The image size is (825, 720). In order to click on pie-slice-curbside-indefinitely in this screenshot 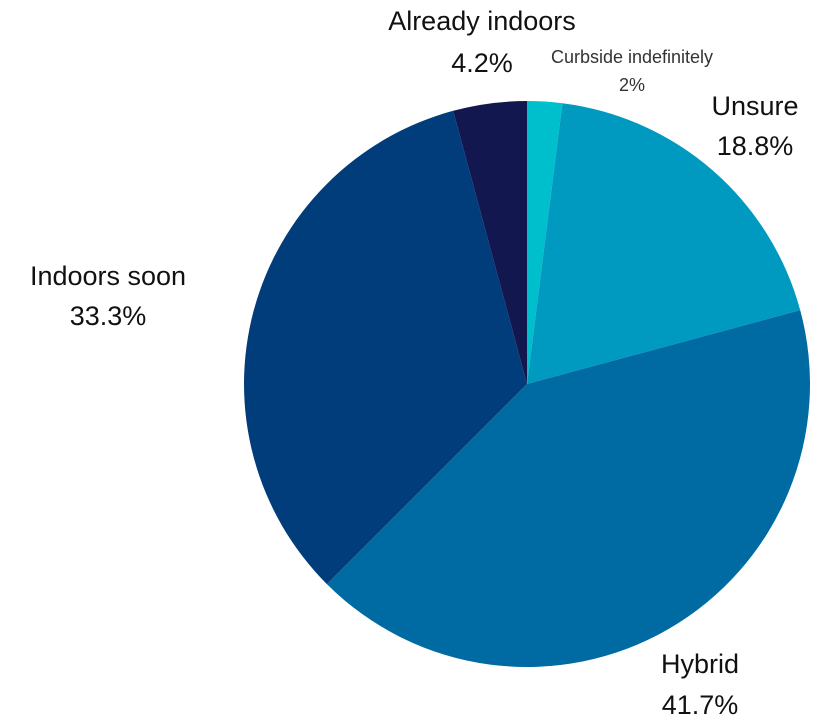, I will do `click(545, 242)`.